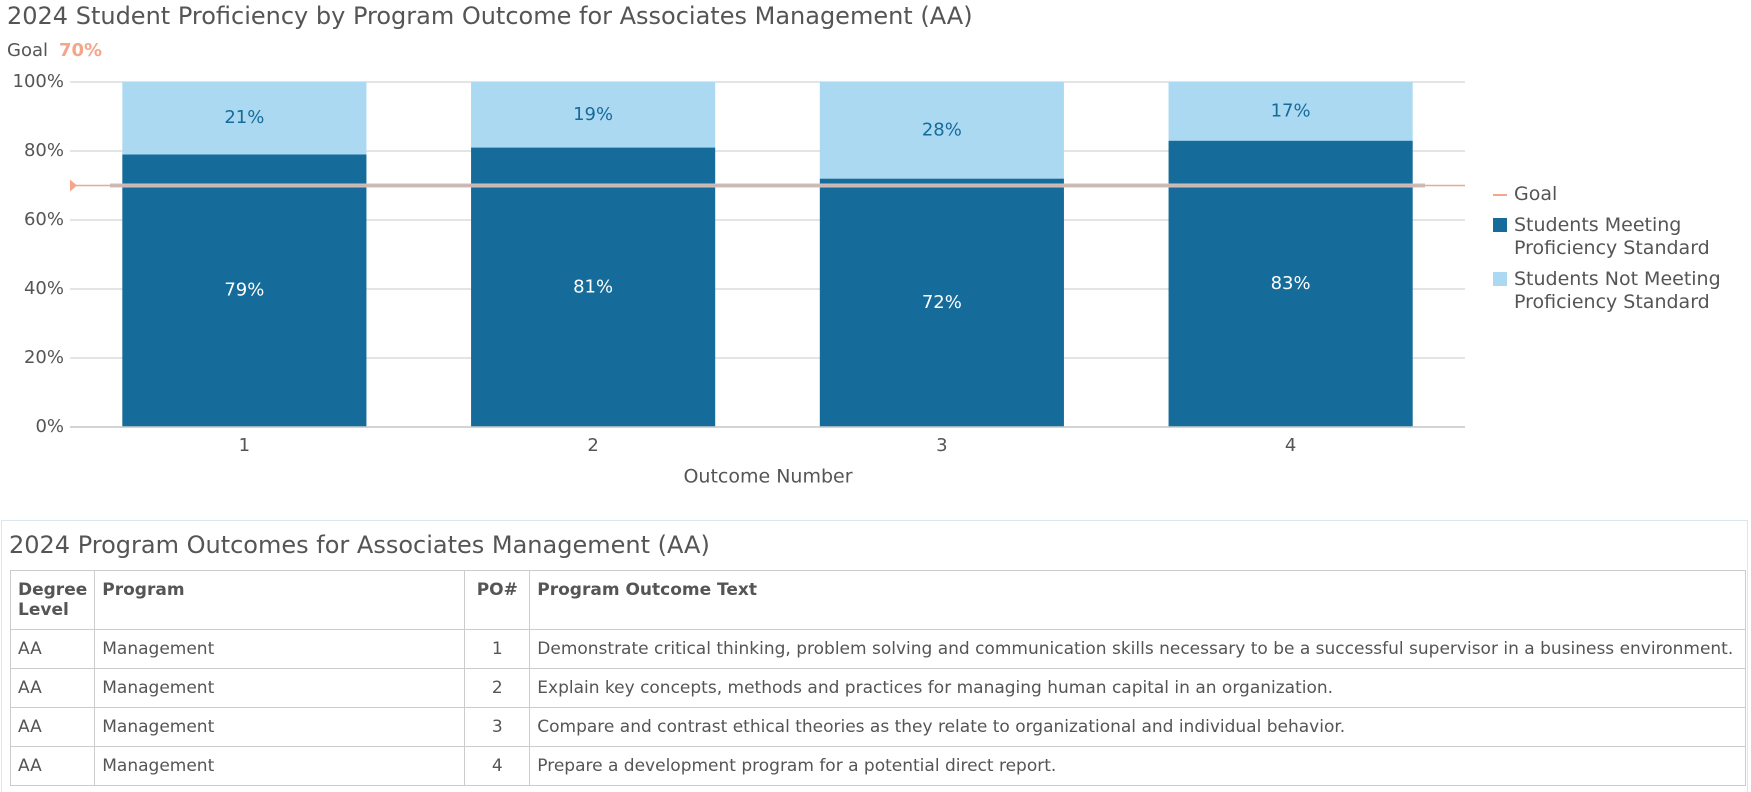 The width and height of the screenshot is (1751, 792). What do you see at coordinates (497, 600) in the screenshot?
I see `column-header: PO#` at bounding box center [497, 600].